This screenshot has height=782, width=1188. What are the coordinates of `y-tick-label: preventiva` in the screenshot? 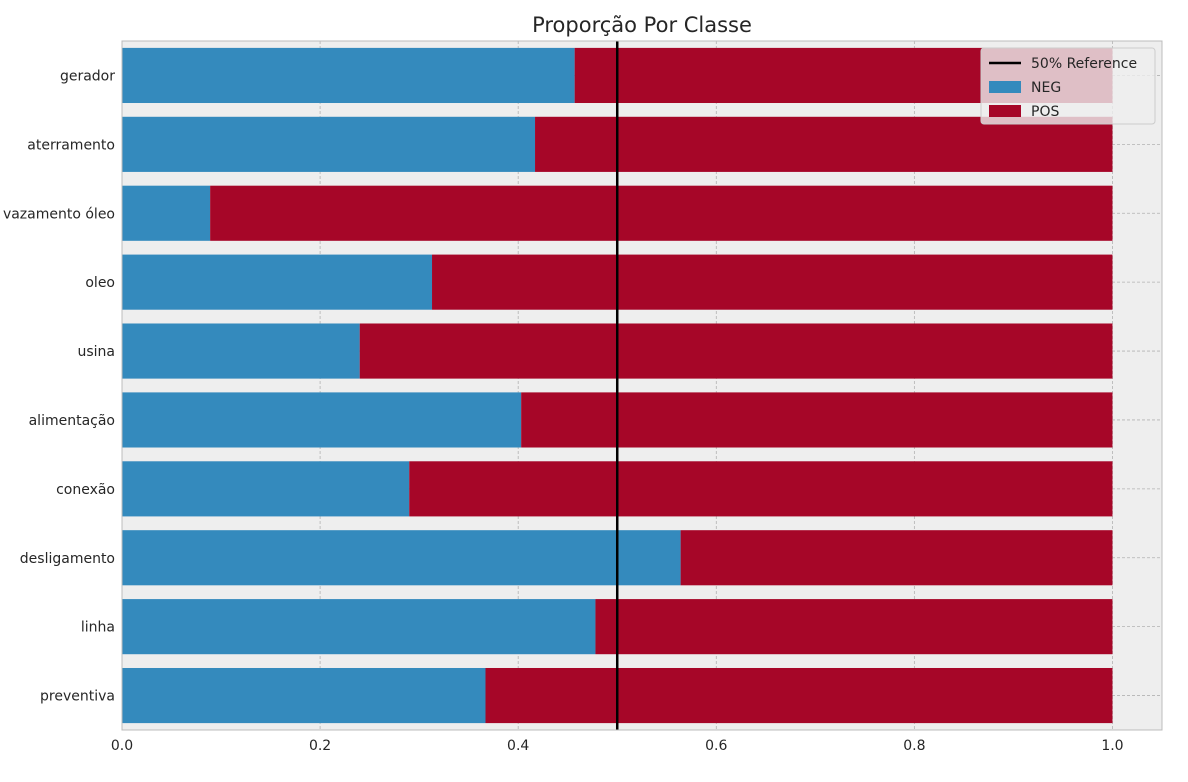 It's located at (77, 697).